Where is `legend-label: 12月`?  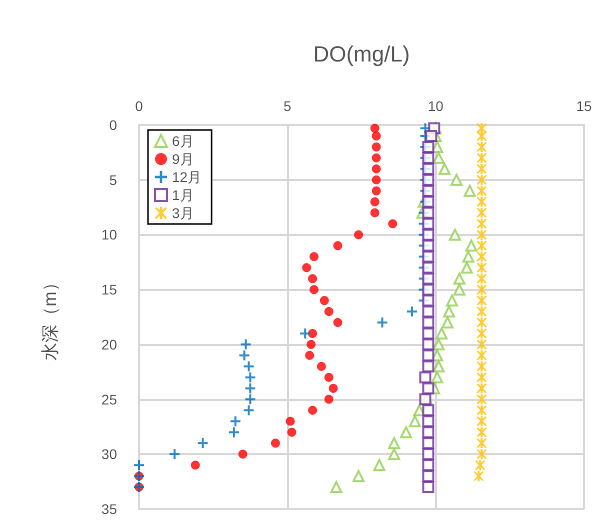
legend-label: 12月 is located at coordinates (187, 177).